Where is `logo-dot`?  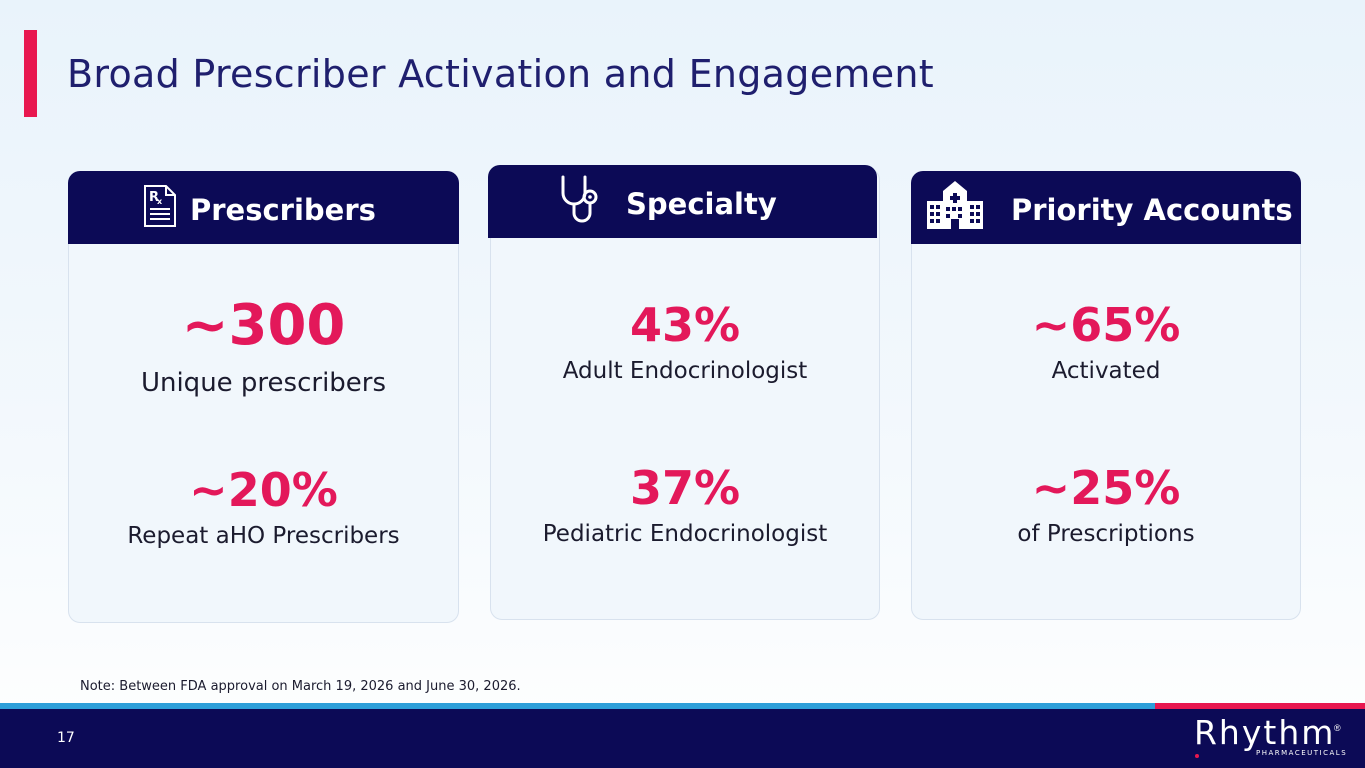
logo-dot is located at coordinates (1197, 756).